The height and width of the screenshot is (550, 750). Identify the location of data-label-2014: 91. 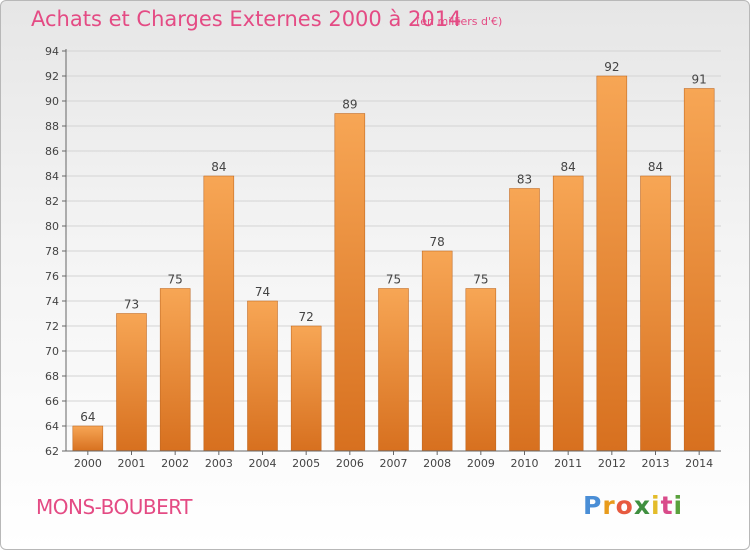
(699, 80).